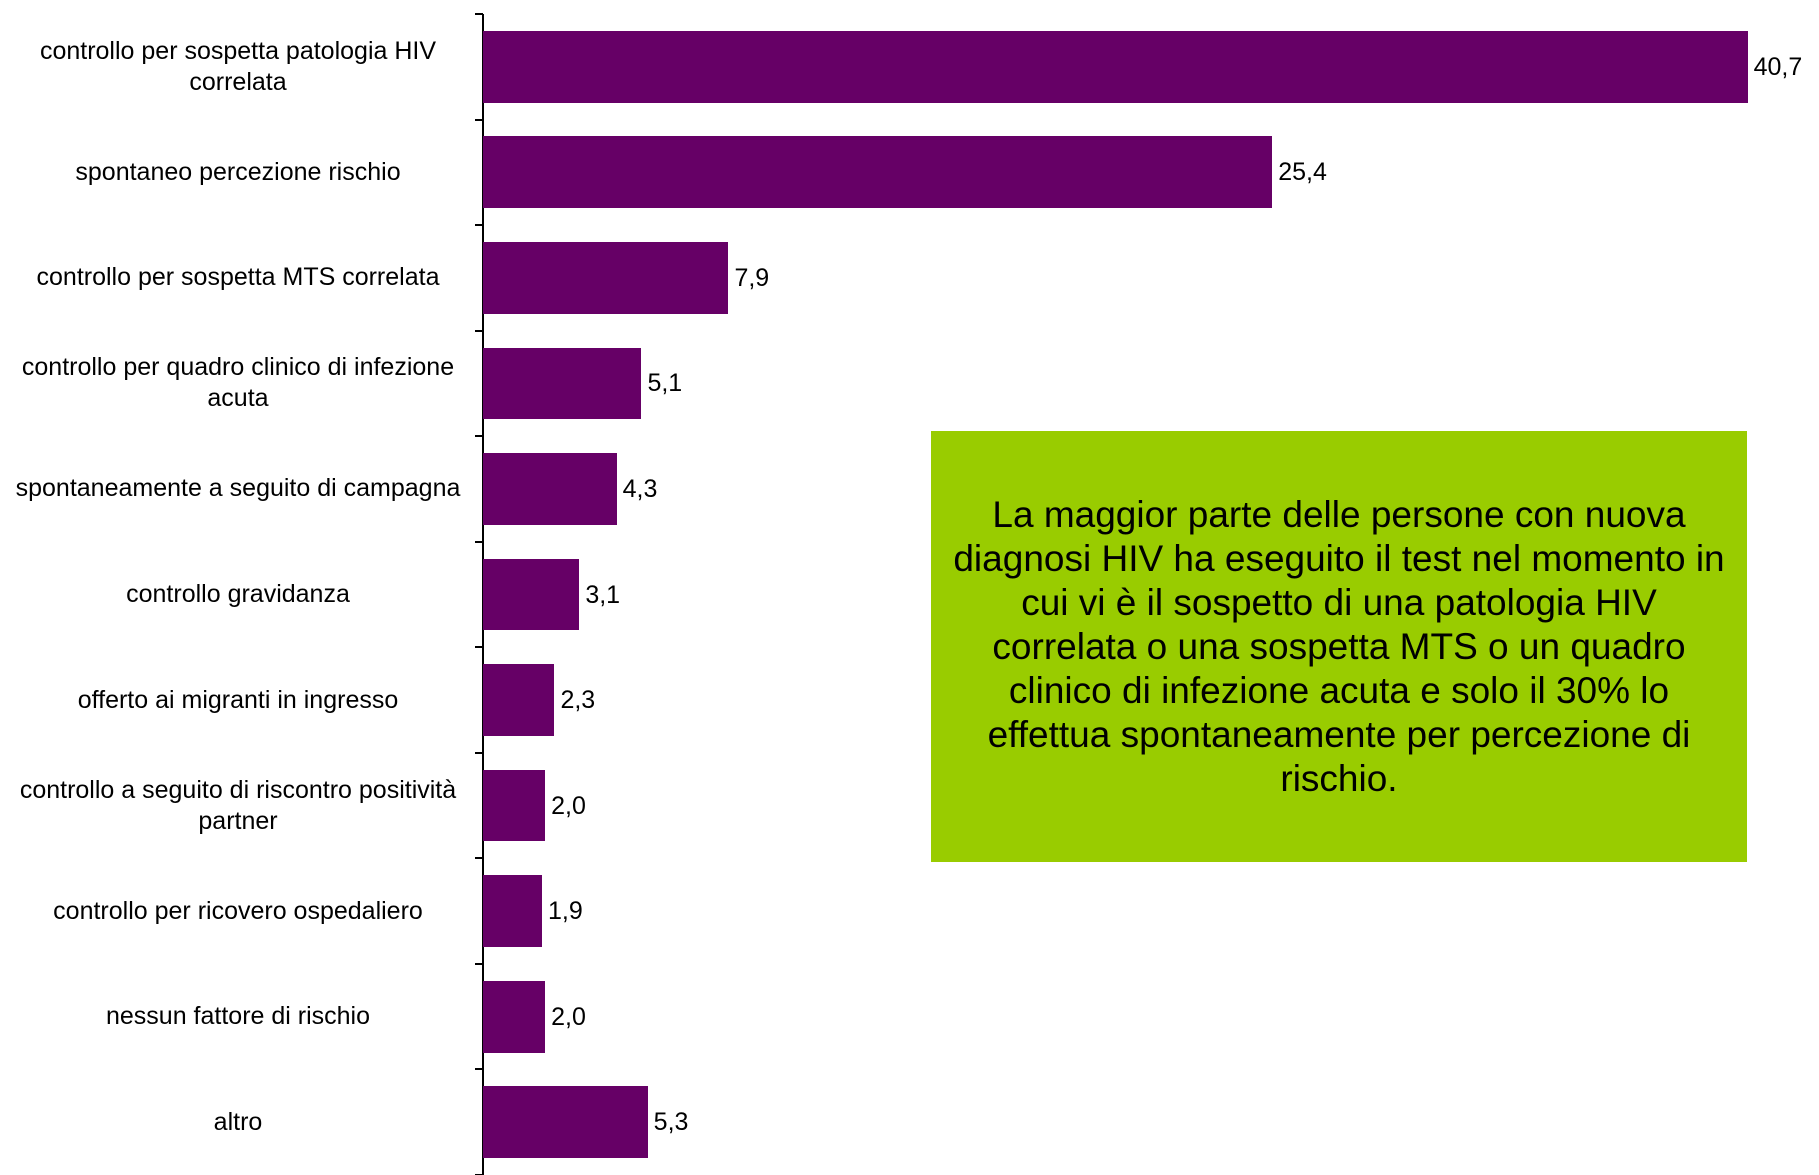 This screenshot has height=1175, width=1819. What do you see at coordinates (665, 383) in the screenshot?
I see `value-label: 5,1` at bounding box center [665, 383].